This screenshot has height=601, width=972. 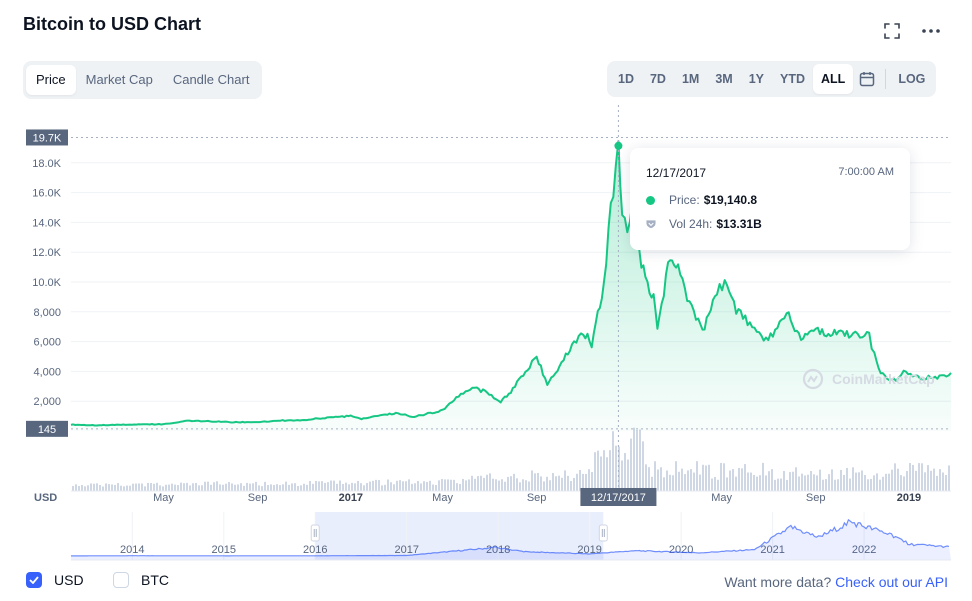 What do you see at coordinates (892, 31) in the screenshot?
I see `fullscreen-icon` at bounding box center [892, 31].